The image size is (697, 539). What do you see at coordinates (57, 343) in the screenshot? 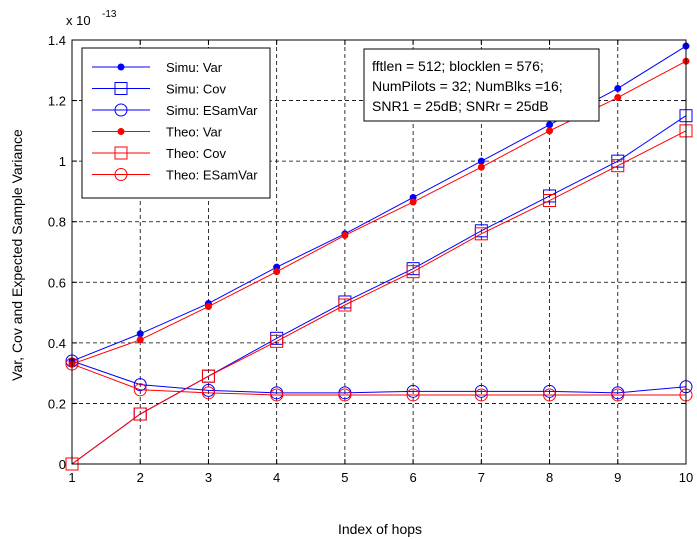
I see `y-tick-label: 0.4` at bounding box center [57, 343].